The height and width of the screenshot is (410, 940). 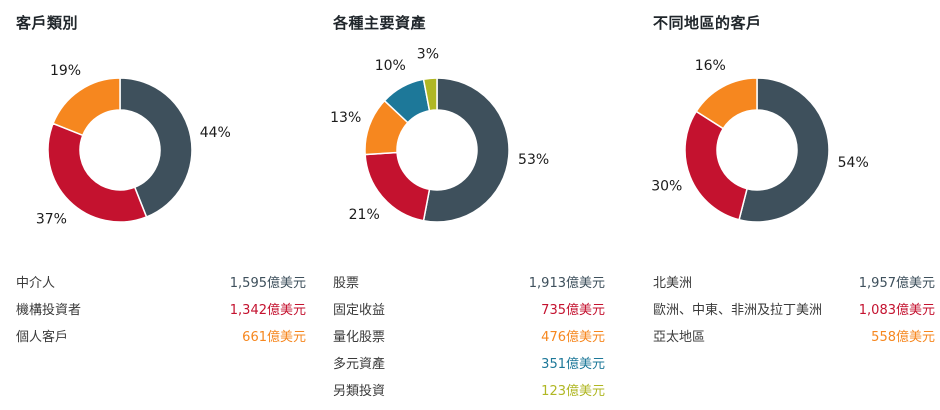 I want to click on legend-label: 股票, so click(x=346, y=283).